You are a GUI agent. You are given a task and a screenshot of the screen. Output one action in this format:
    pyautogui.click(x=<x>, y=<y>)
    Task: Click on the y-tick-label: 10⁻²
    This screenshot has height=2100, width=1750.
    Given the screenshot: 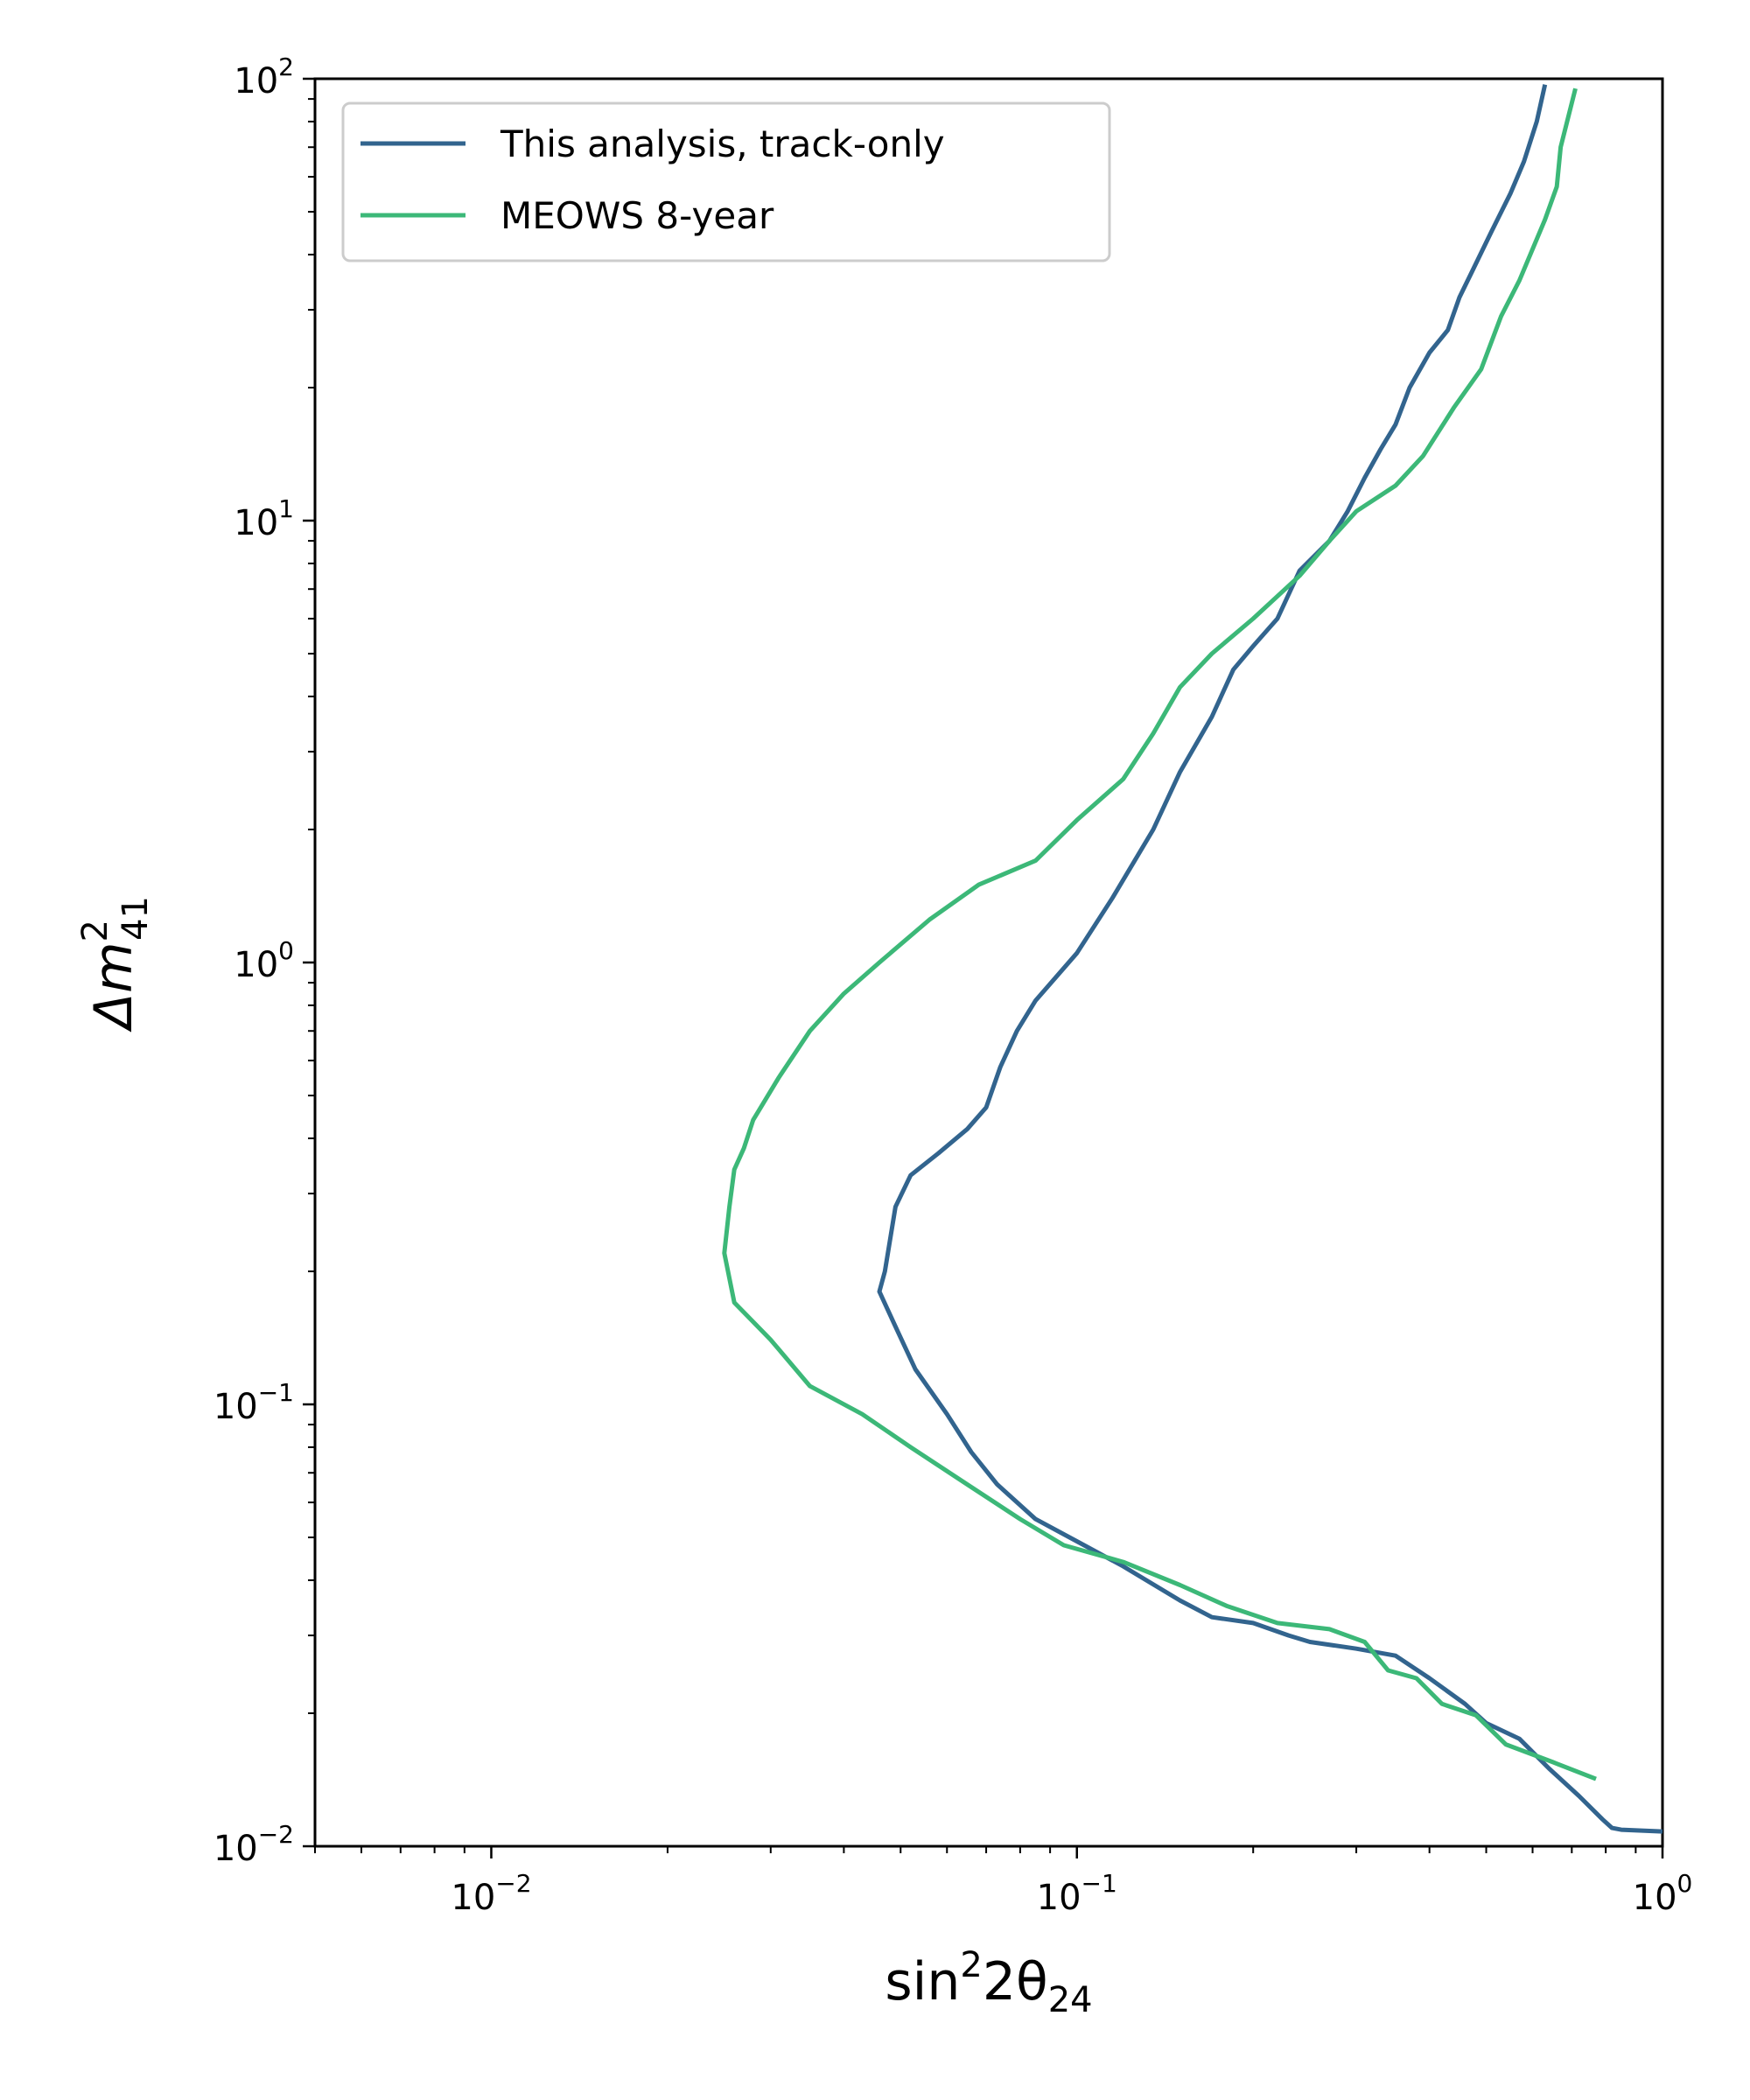 What is the action you would take?
    pyautogui.click(x=254, y=1844)
    